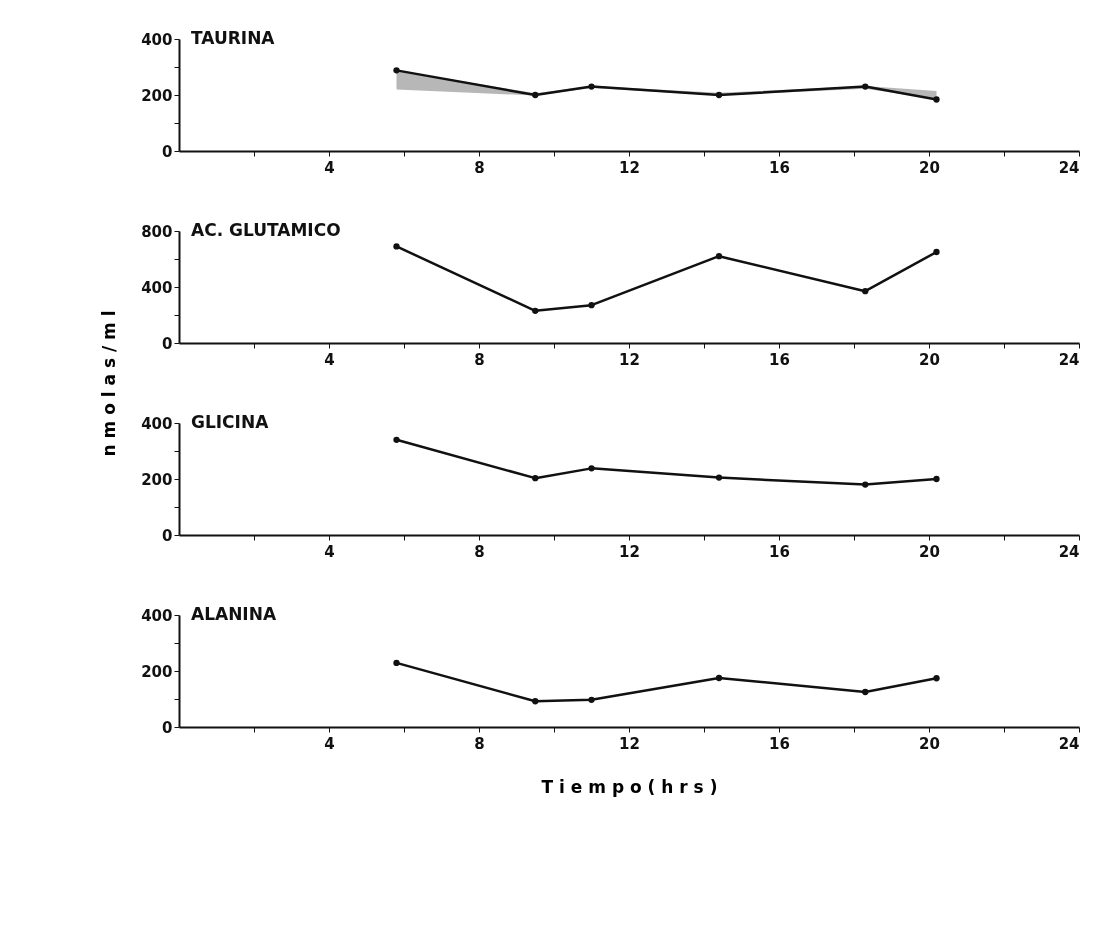  I want to click on chart-title: AC. GLUTAMICO, so click(266, 230).